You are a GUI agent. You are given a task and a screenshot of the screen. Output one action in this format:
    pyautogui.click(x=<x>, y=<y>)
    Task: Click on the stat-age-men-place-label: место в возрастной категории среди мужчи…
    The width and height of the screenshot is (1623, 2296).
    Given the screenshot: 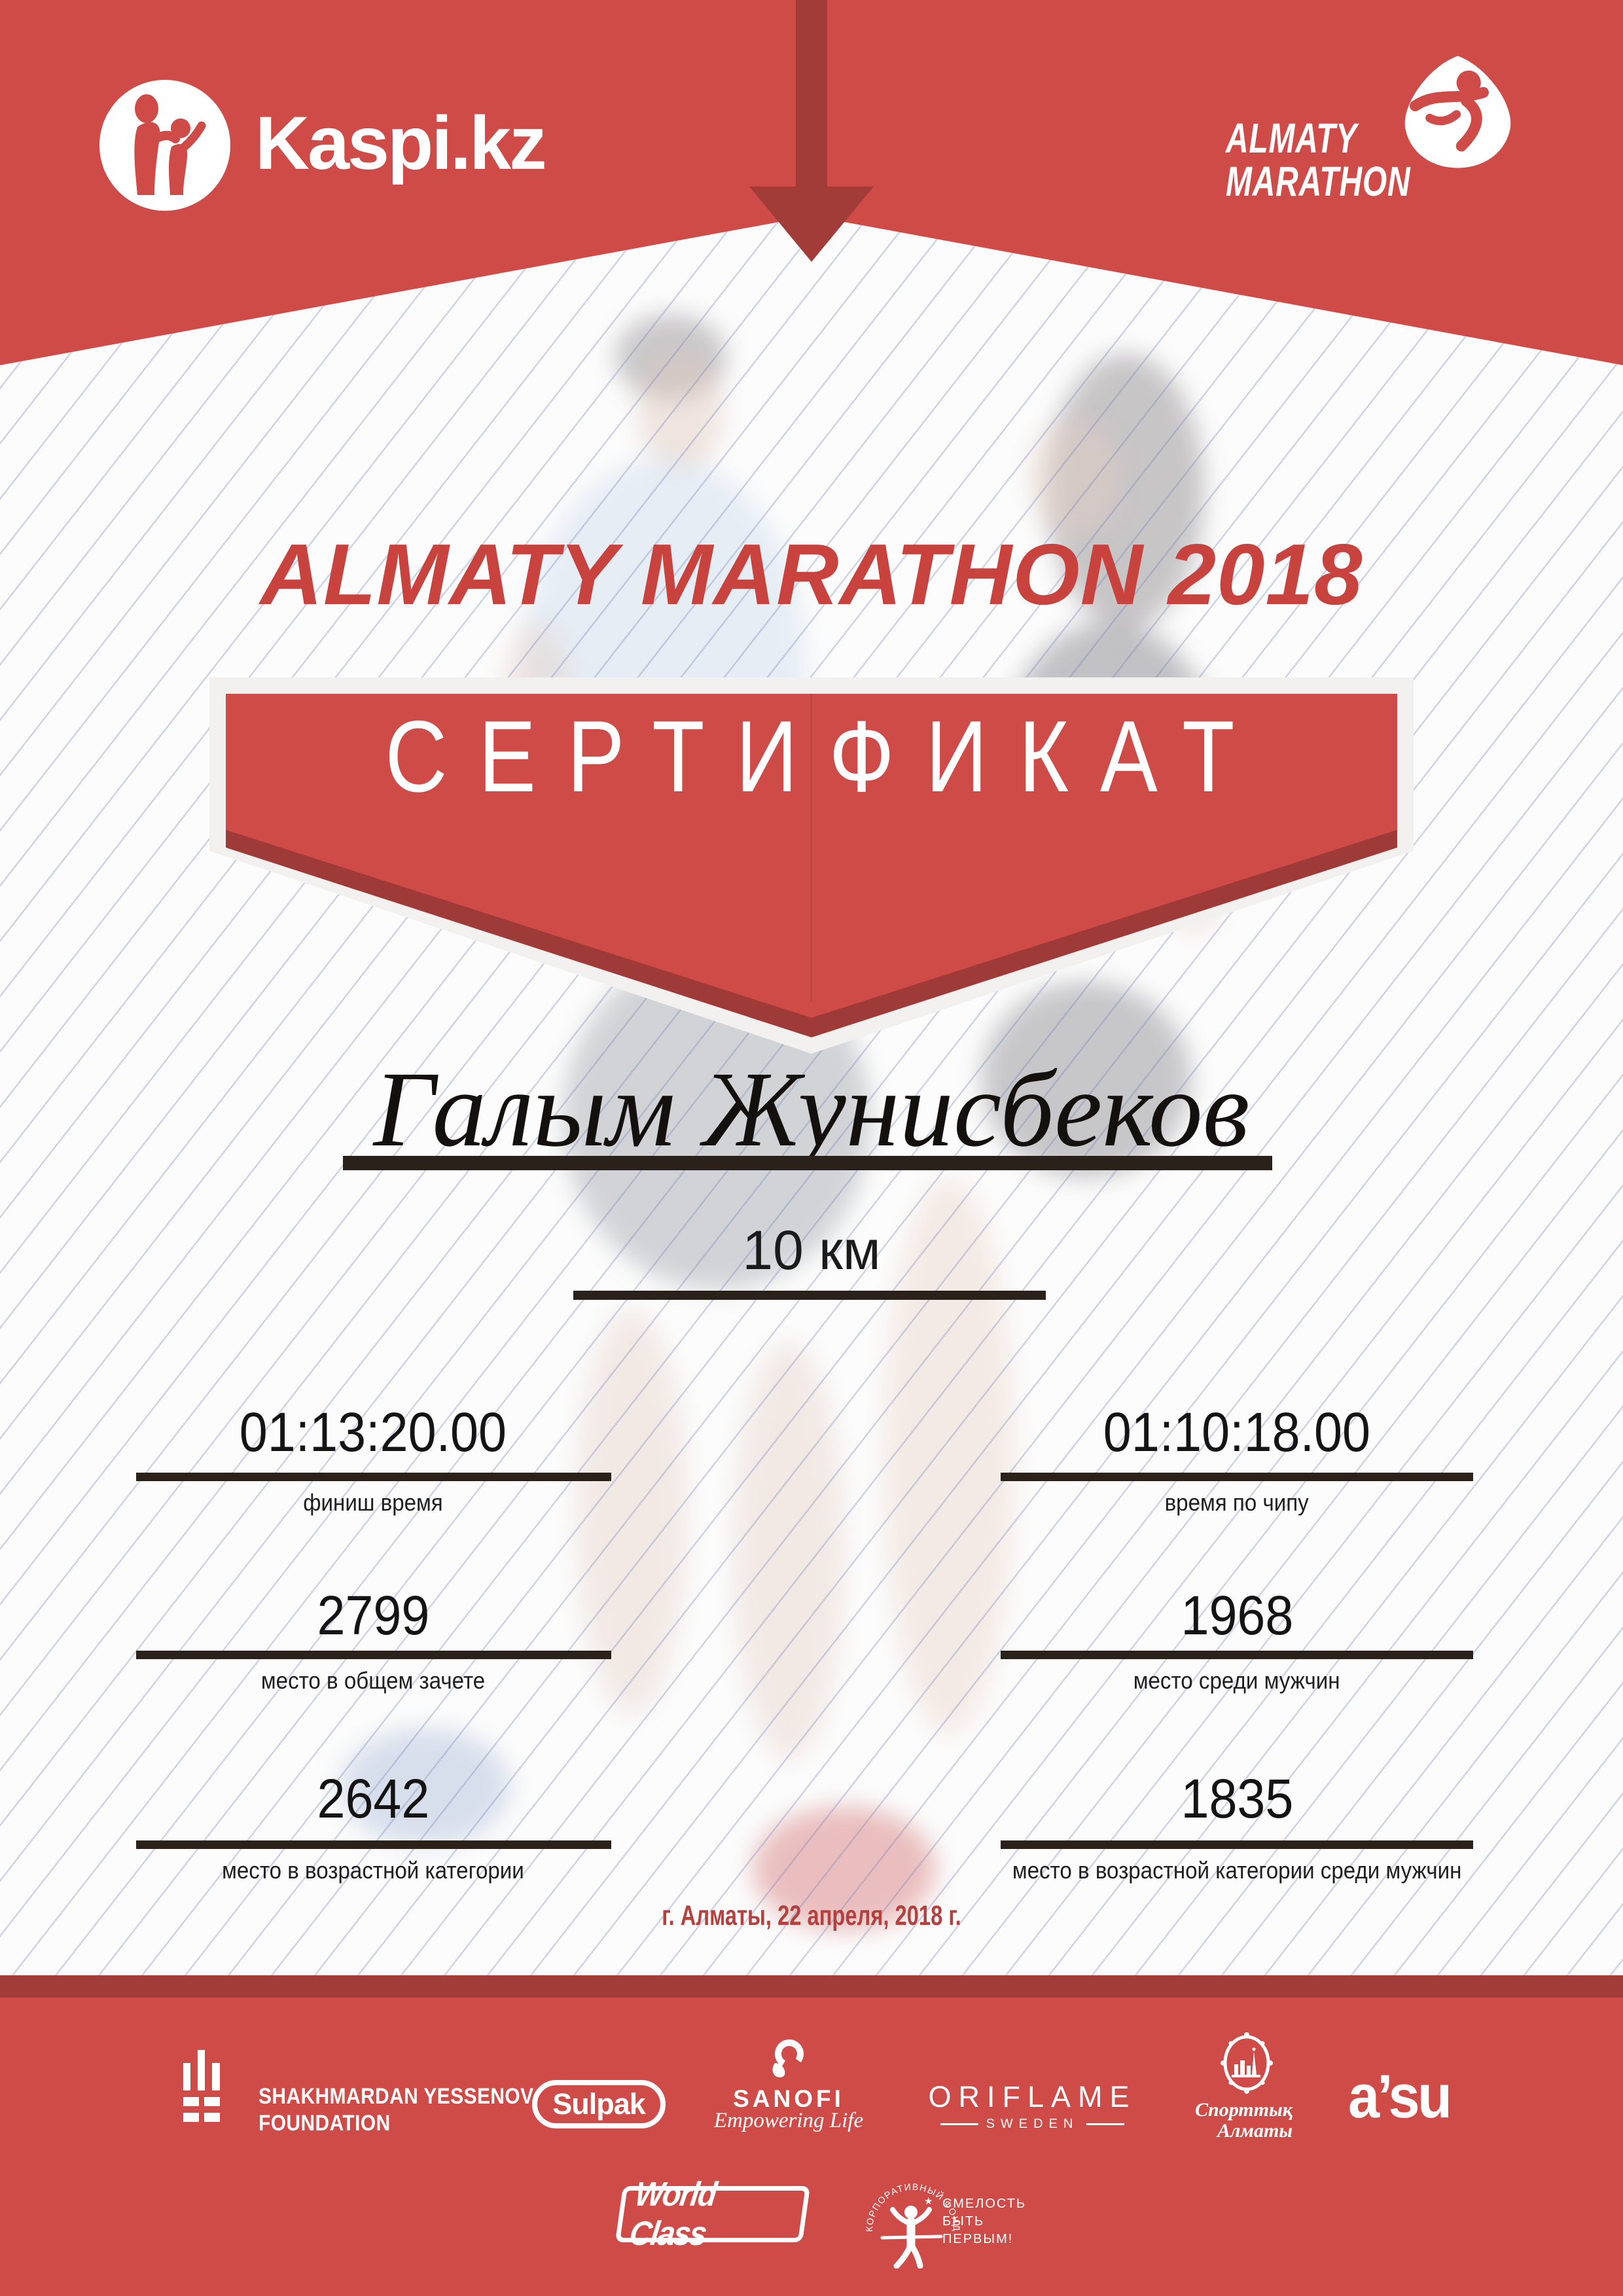 What is the action you would take?
    pyautogui.click(x=1237, y=1870)
    